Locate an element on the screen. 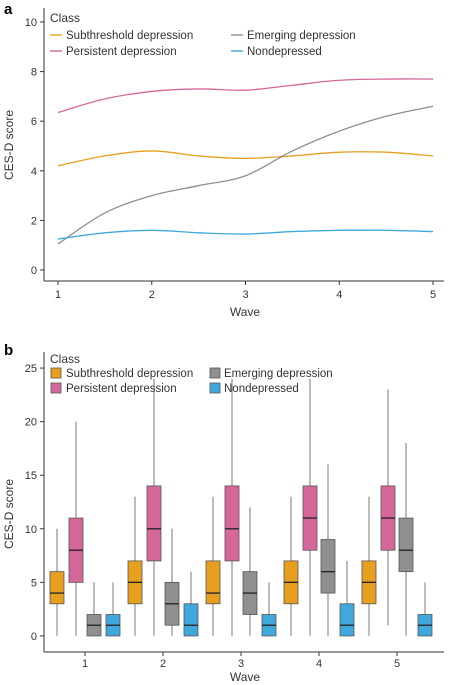  panel-b-legend-key-nondepressed is located at coordinates (215, 388).